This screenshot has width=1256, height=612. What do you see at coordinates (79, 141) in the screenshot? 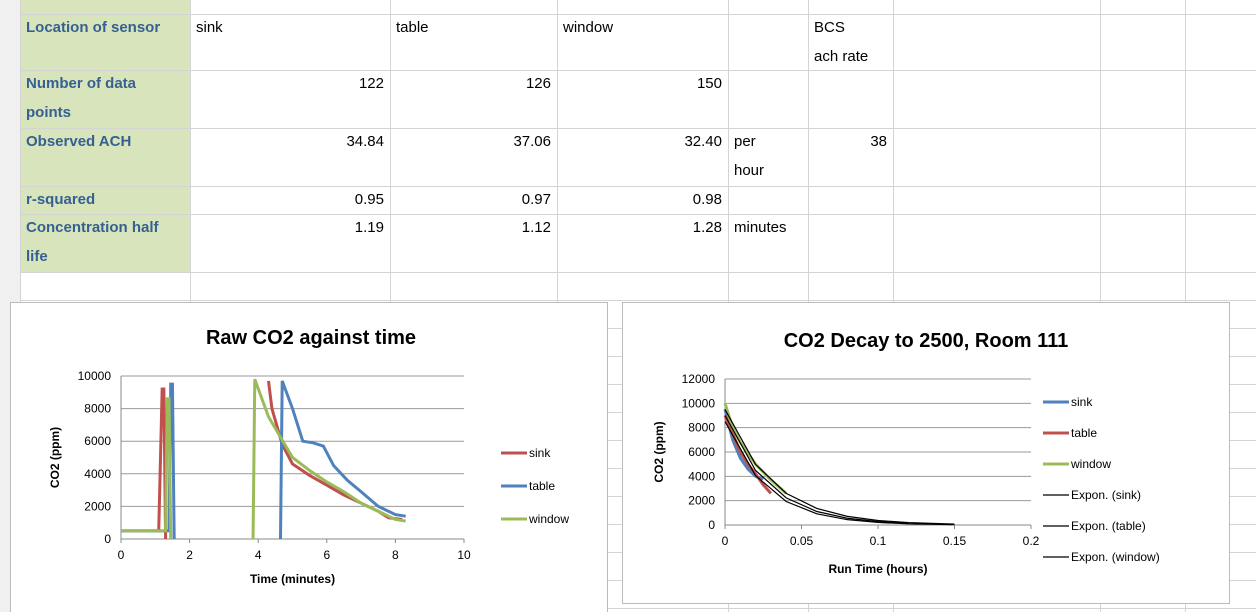
I see `row-label: Observed ACH` at bounding box center [79, 141].